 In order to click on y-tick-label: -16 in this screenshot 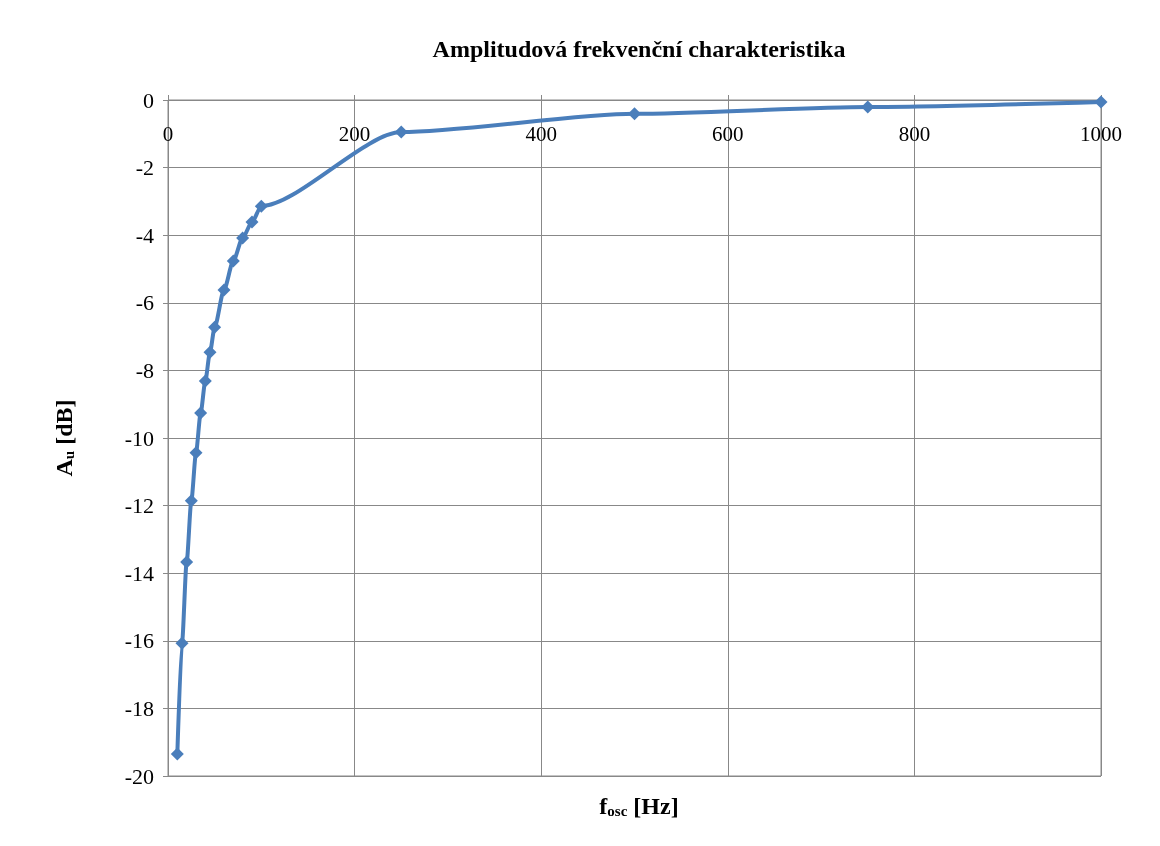, I will do `click(139, 641)`.